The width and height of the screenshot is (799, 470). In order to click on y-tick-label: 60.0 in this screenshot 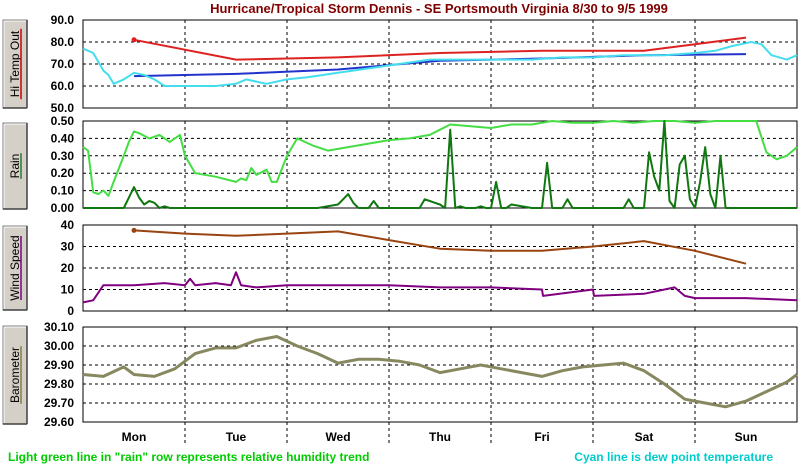, I will do `click(63, 86)`.